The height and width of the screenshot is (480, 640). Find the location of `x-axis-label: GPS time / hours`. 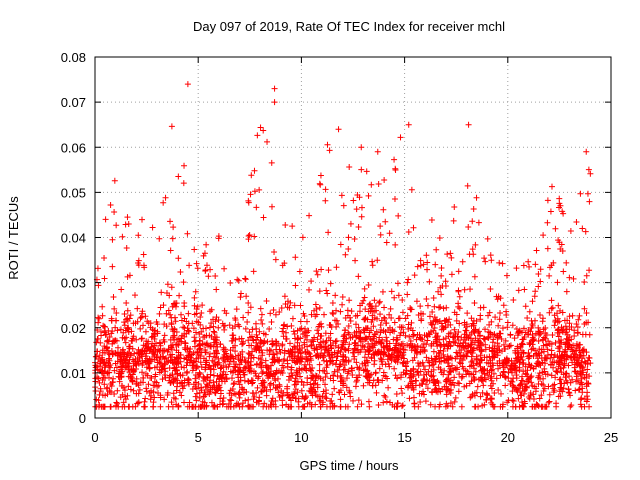

x-axis-label: GPS time / hours is located at coordinates (349, 465).